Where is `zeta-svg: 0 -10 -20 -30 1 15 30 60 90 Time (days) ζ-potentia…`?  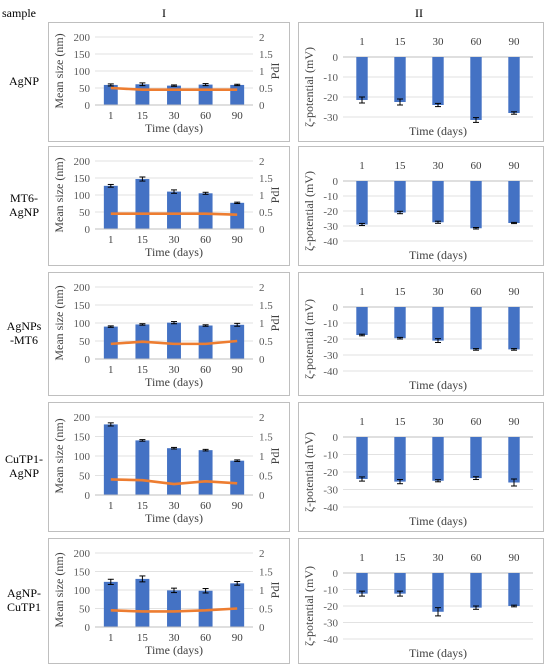 zeta-svg: 0 -10 -20 -30 1 15 30 60 90 Time (days) ζ-potentia… is located at coordinates (417, 87).